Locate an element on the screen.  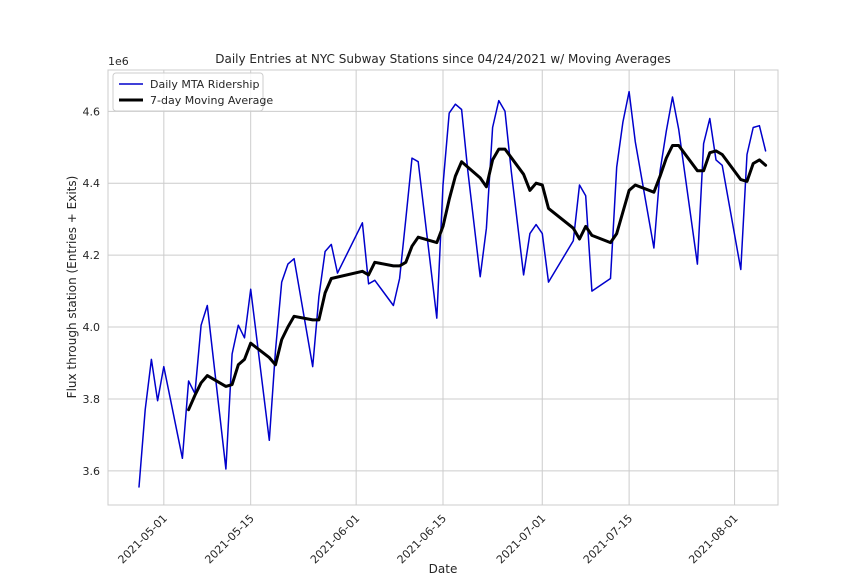
y-tick-label: 4.2 is located at coordinates (92, 255).